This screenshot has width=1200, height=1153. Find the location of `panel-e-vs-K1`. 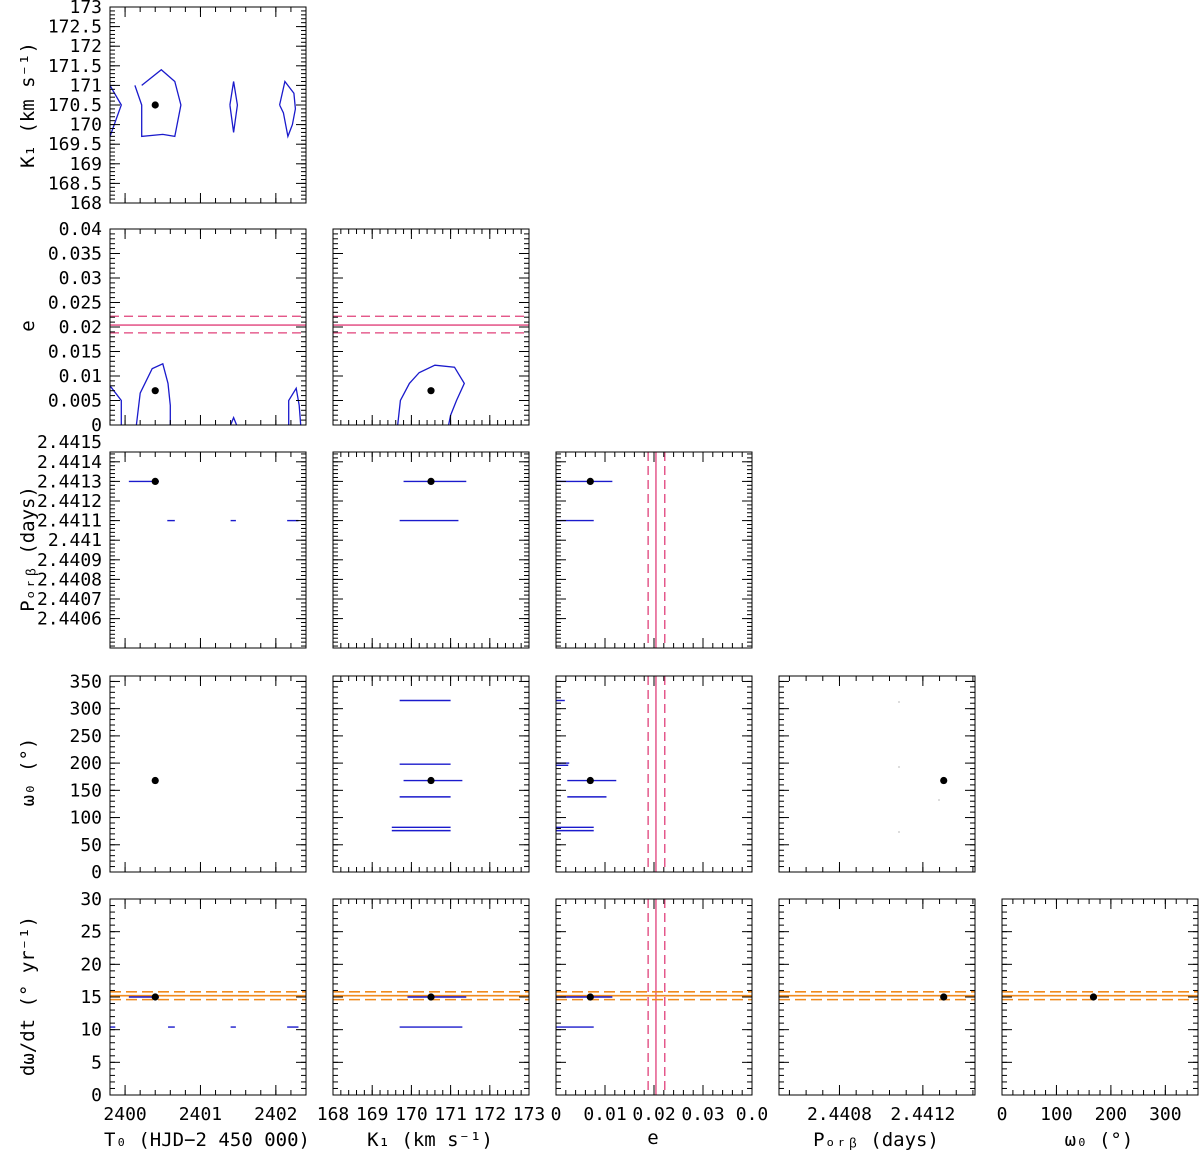

panel-e-vs-K1 is located at coordinates (431, 327).